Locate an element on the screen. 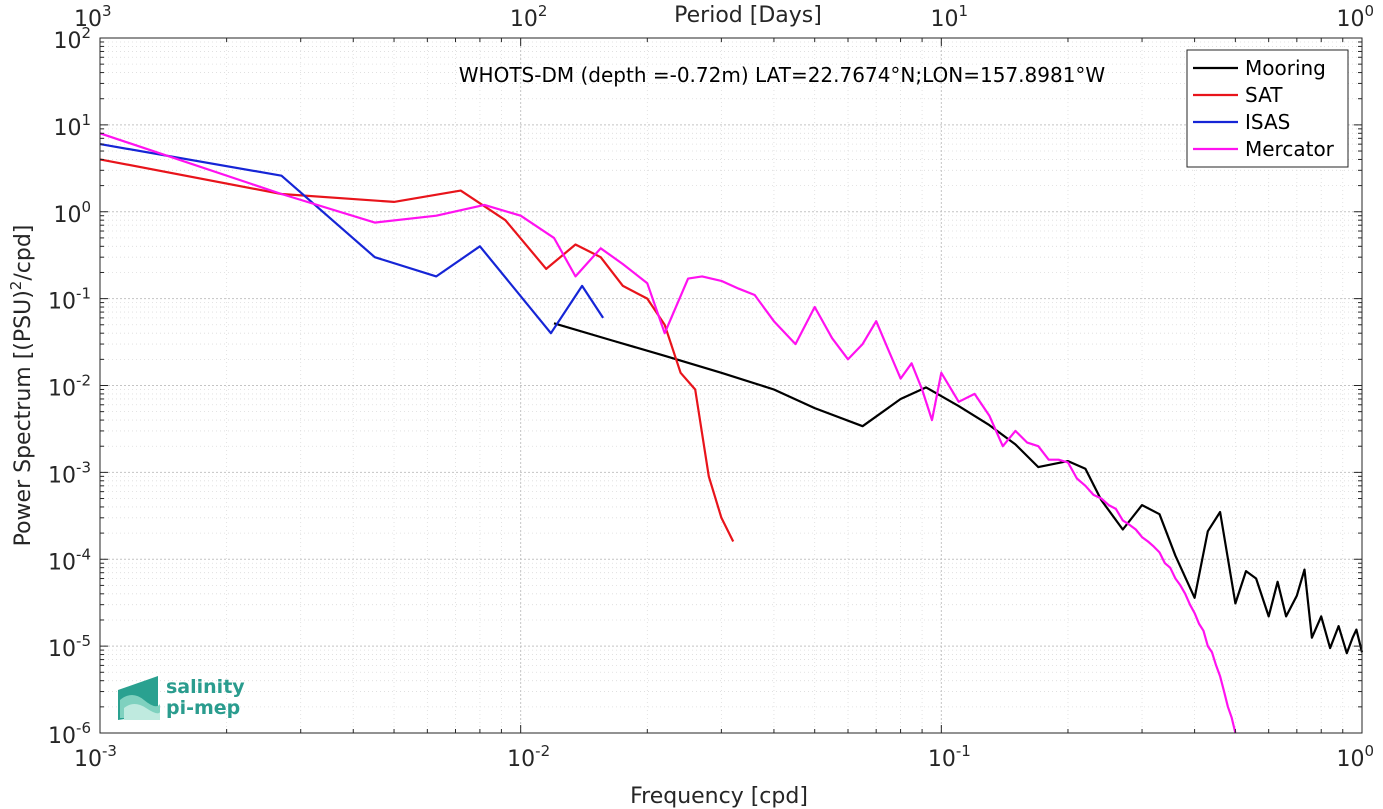 The height and width of the screenshot is (809, 1383). top-tick-label-exponent: 2 is located at coordinates (543, 11).